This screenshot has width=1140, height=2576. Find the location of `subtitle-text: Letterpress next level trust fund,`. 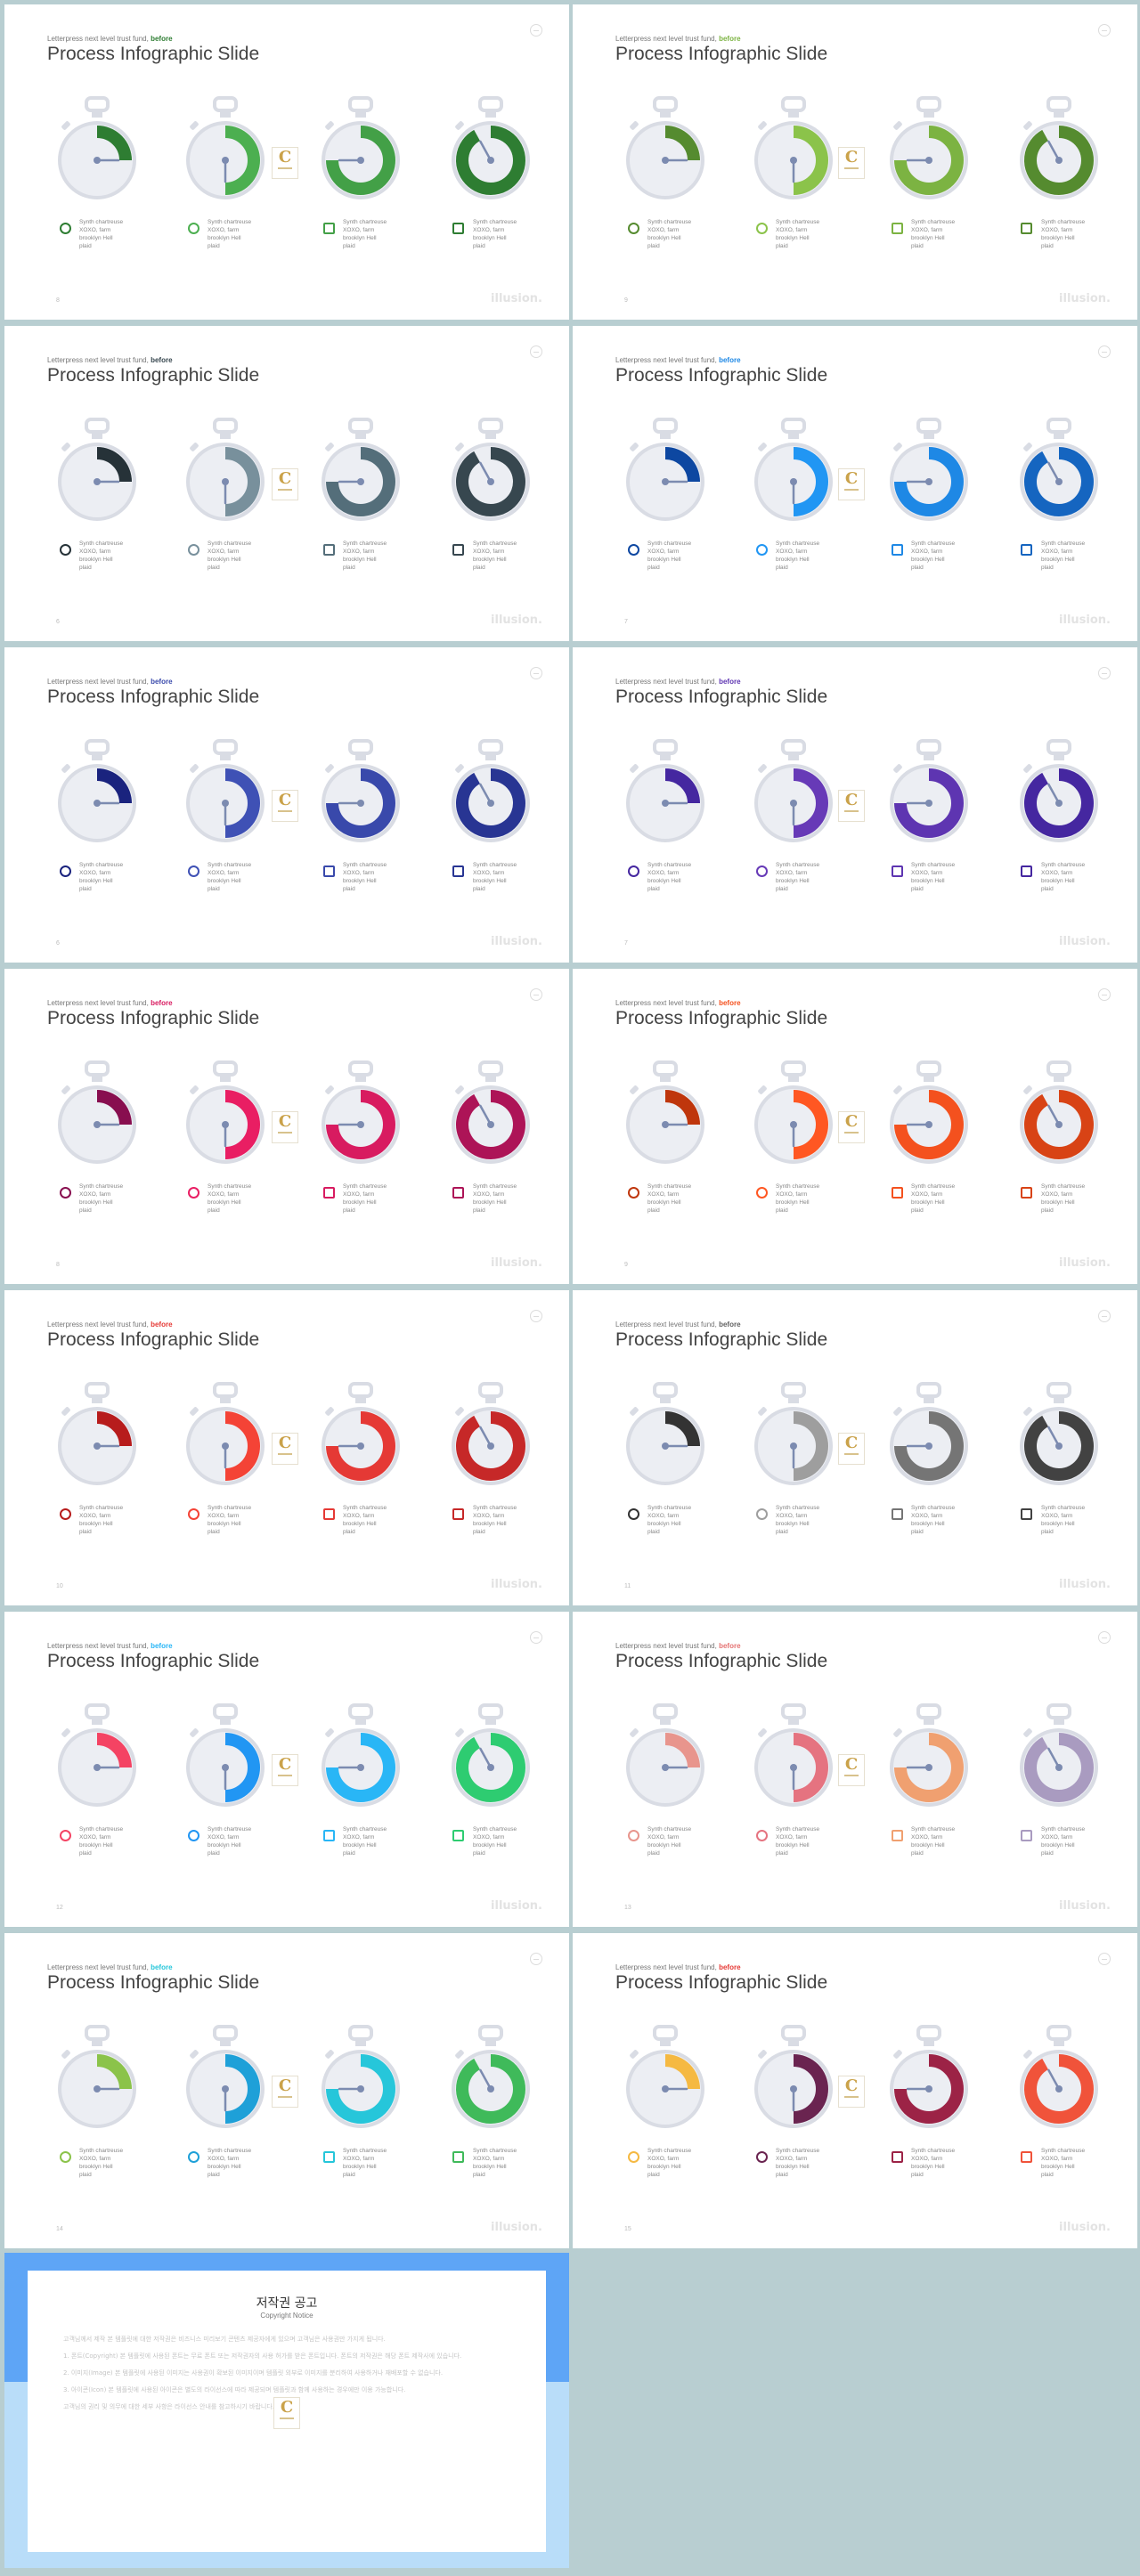

subtitle-text: Letterpress next level trust fund, is located at coordinates (667, 1967).